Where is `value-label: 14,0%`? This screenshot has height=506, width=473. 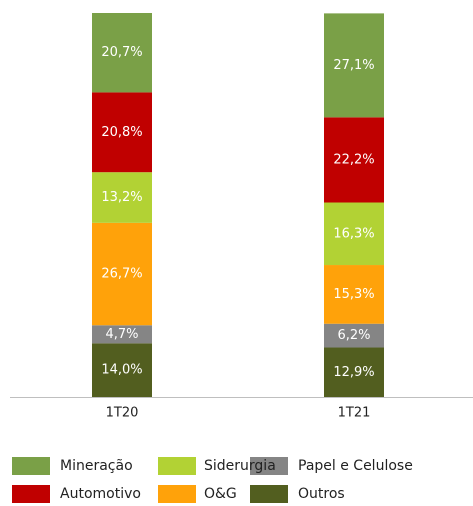 value-label: 14,0% is located at coordinates (121, 370).